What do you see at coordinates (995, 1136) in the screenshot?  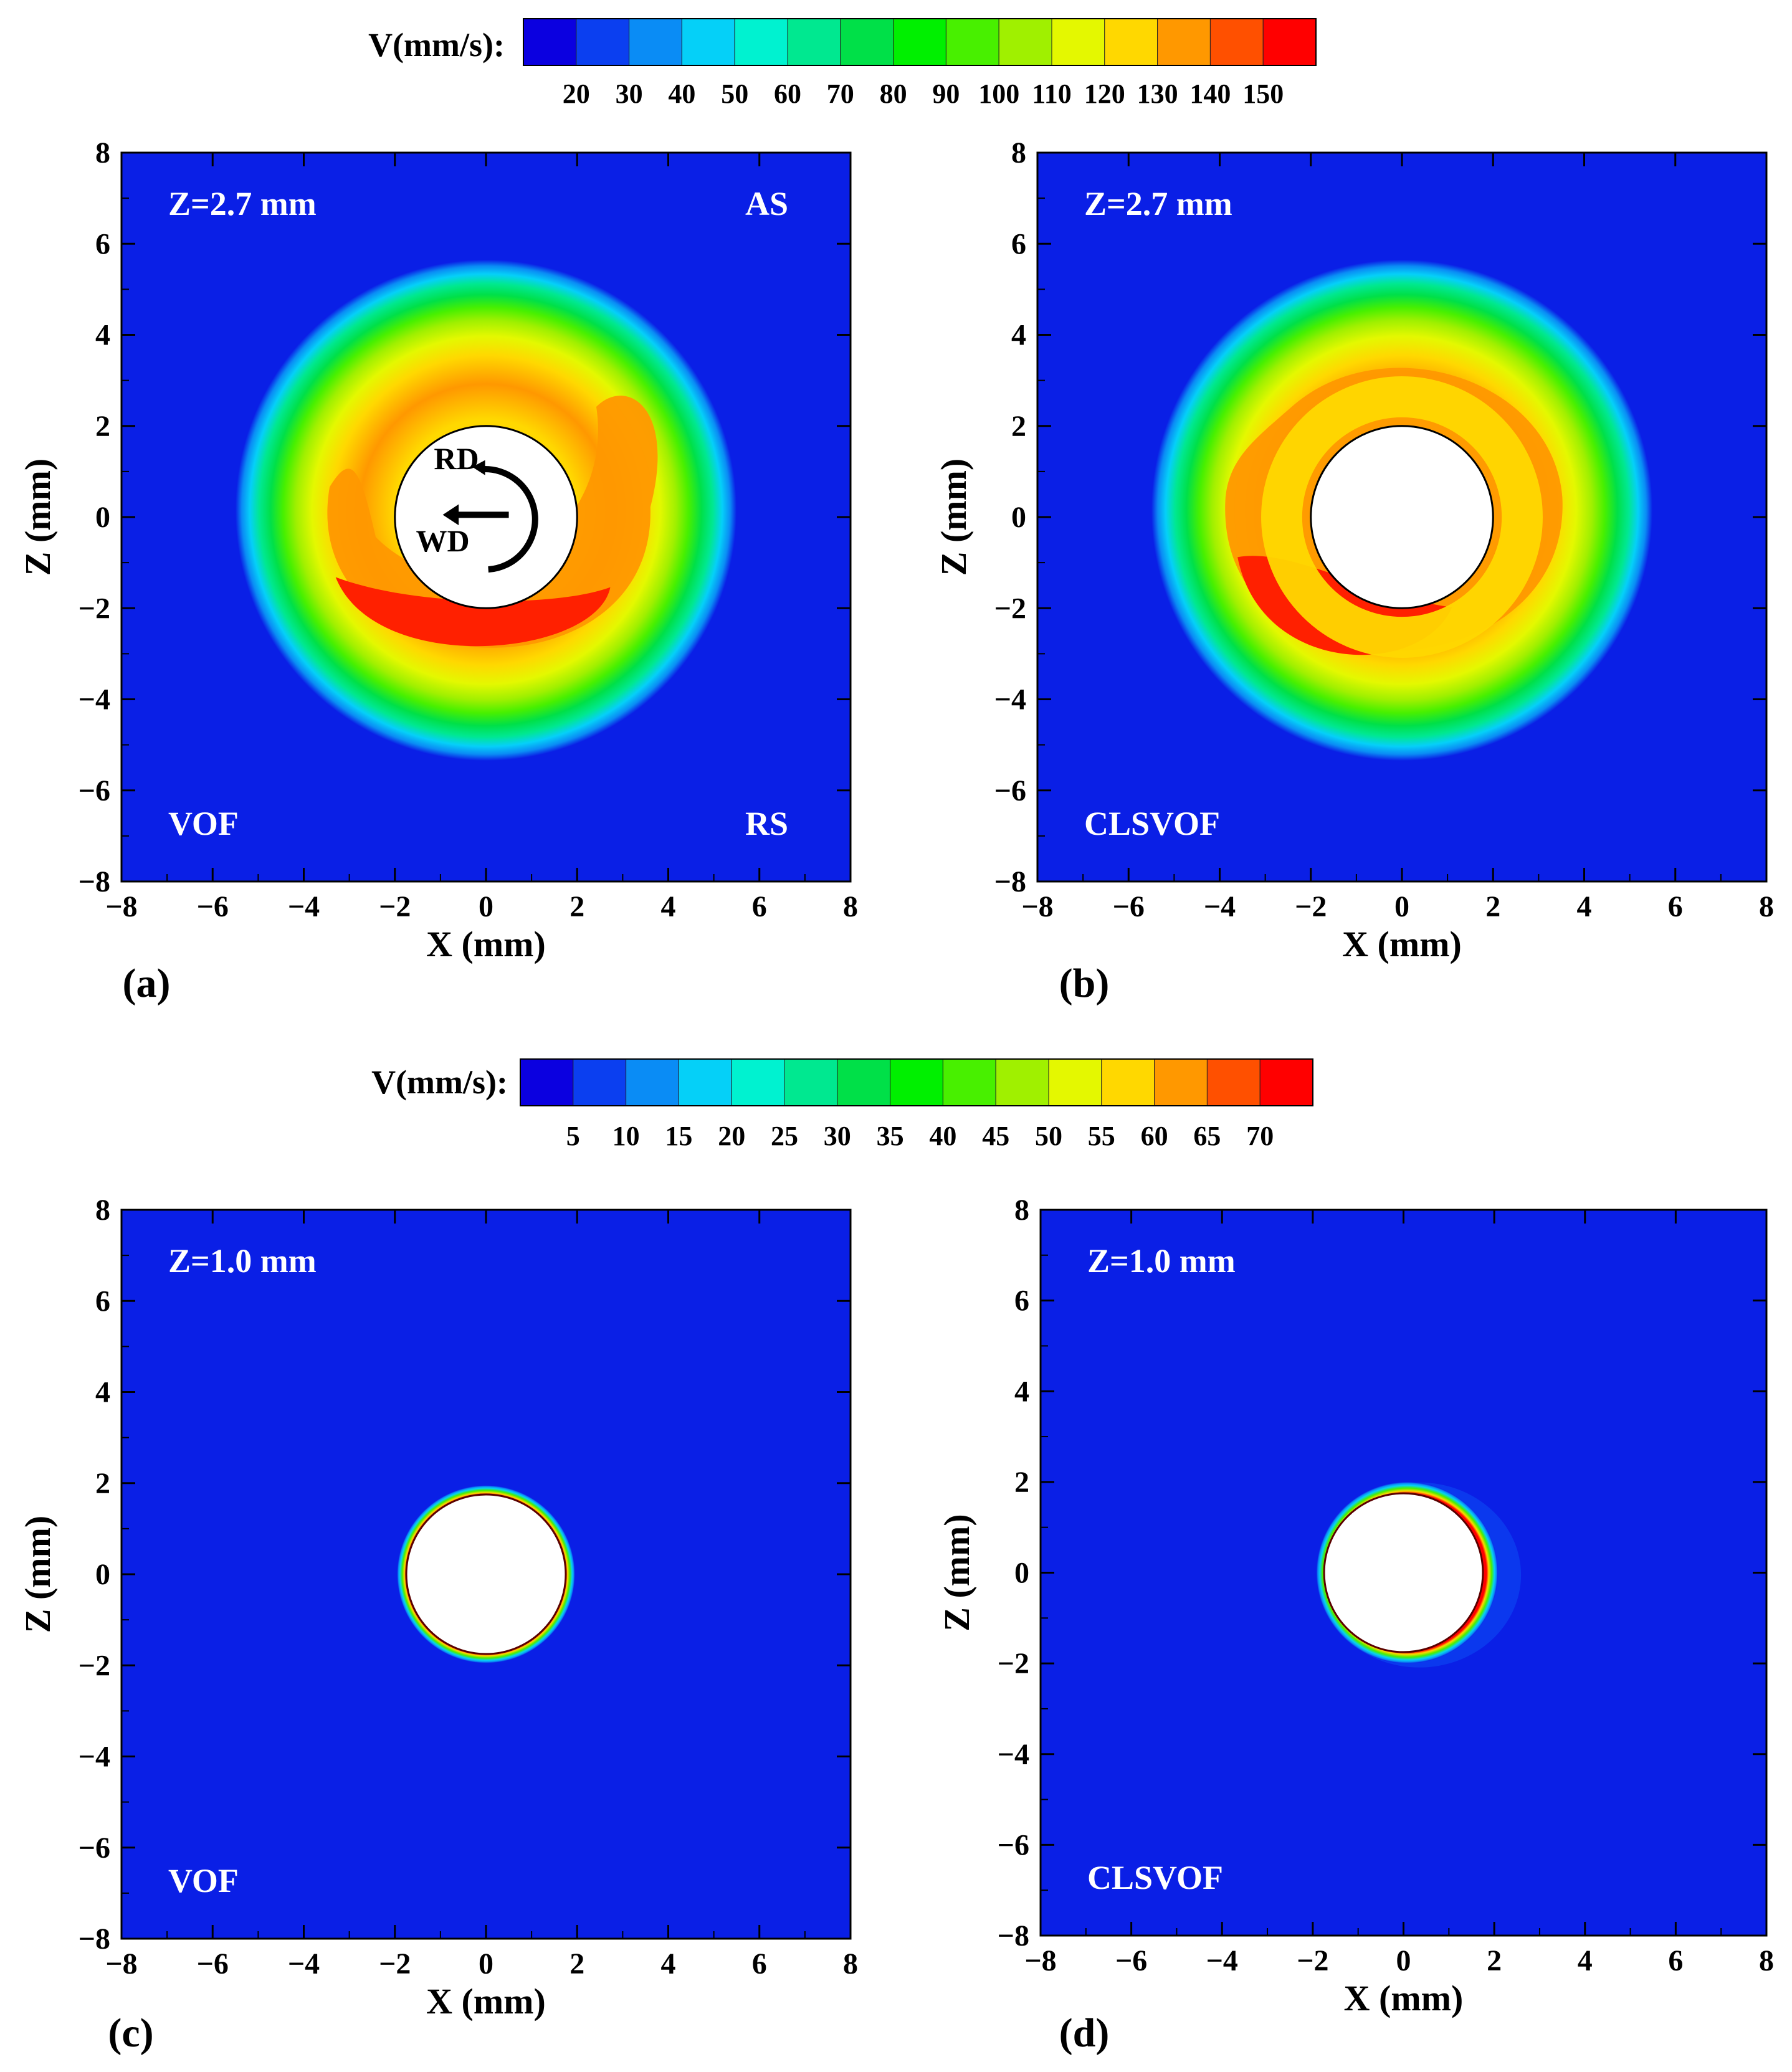 I see `colorbar-tick-label: 45` at bounding box center [995, 1136].